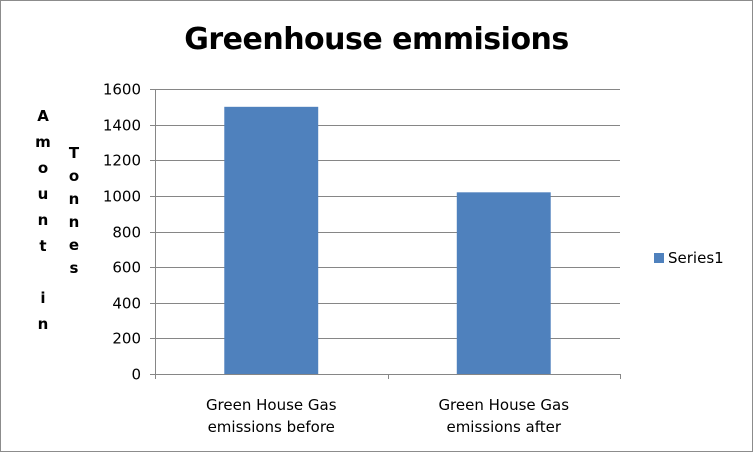  Describe the element at coordinates (43, 142) in the screenshot. I see `y-axis-label-char: m` at that location.